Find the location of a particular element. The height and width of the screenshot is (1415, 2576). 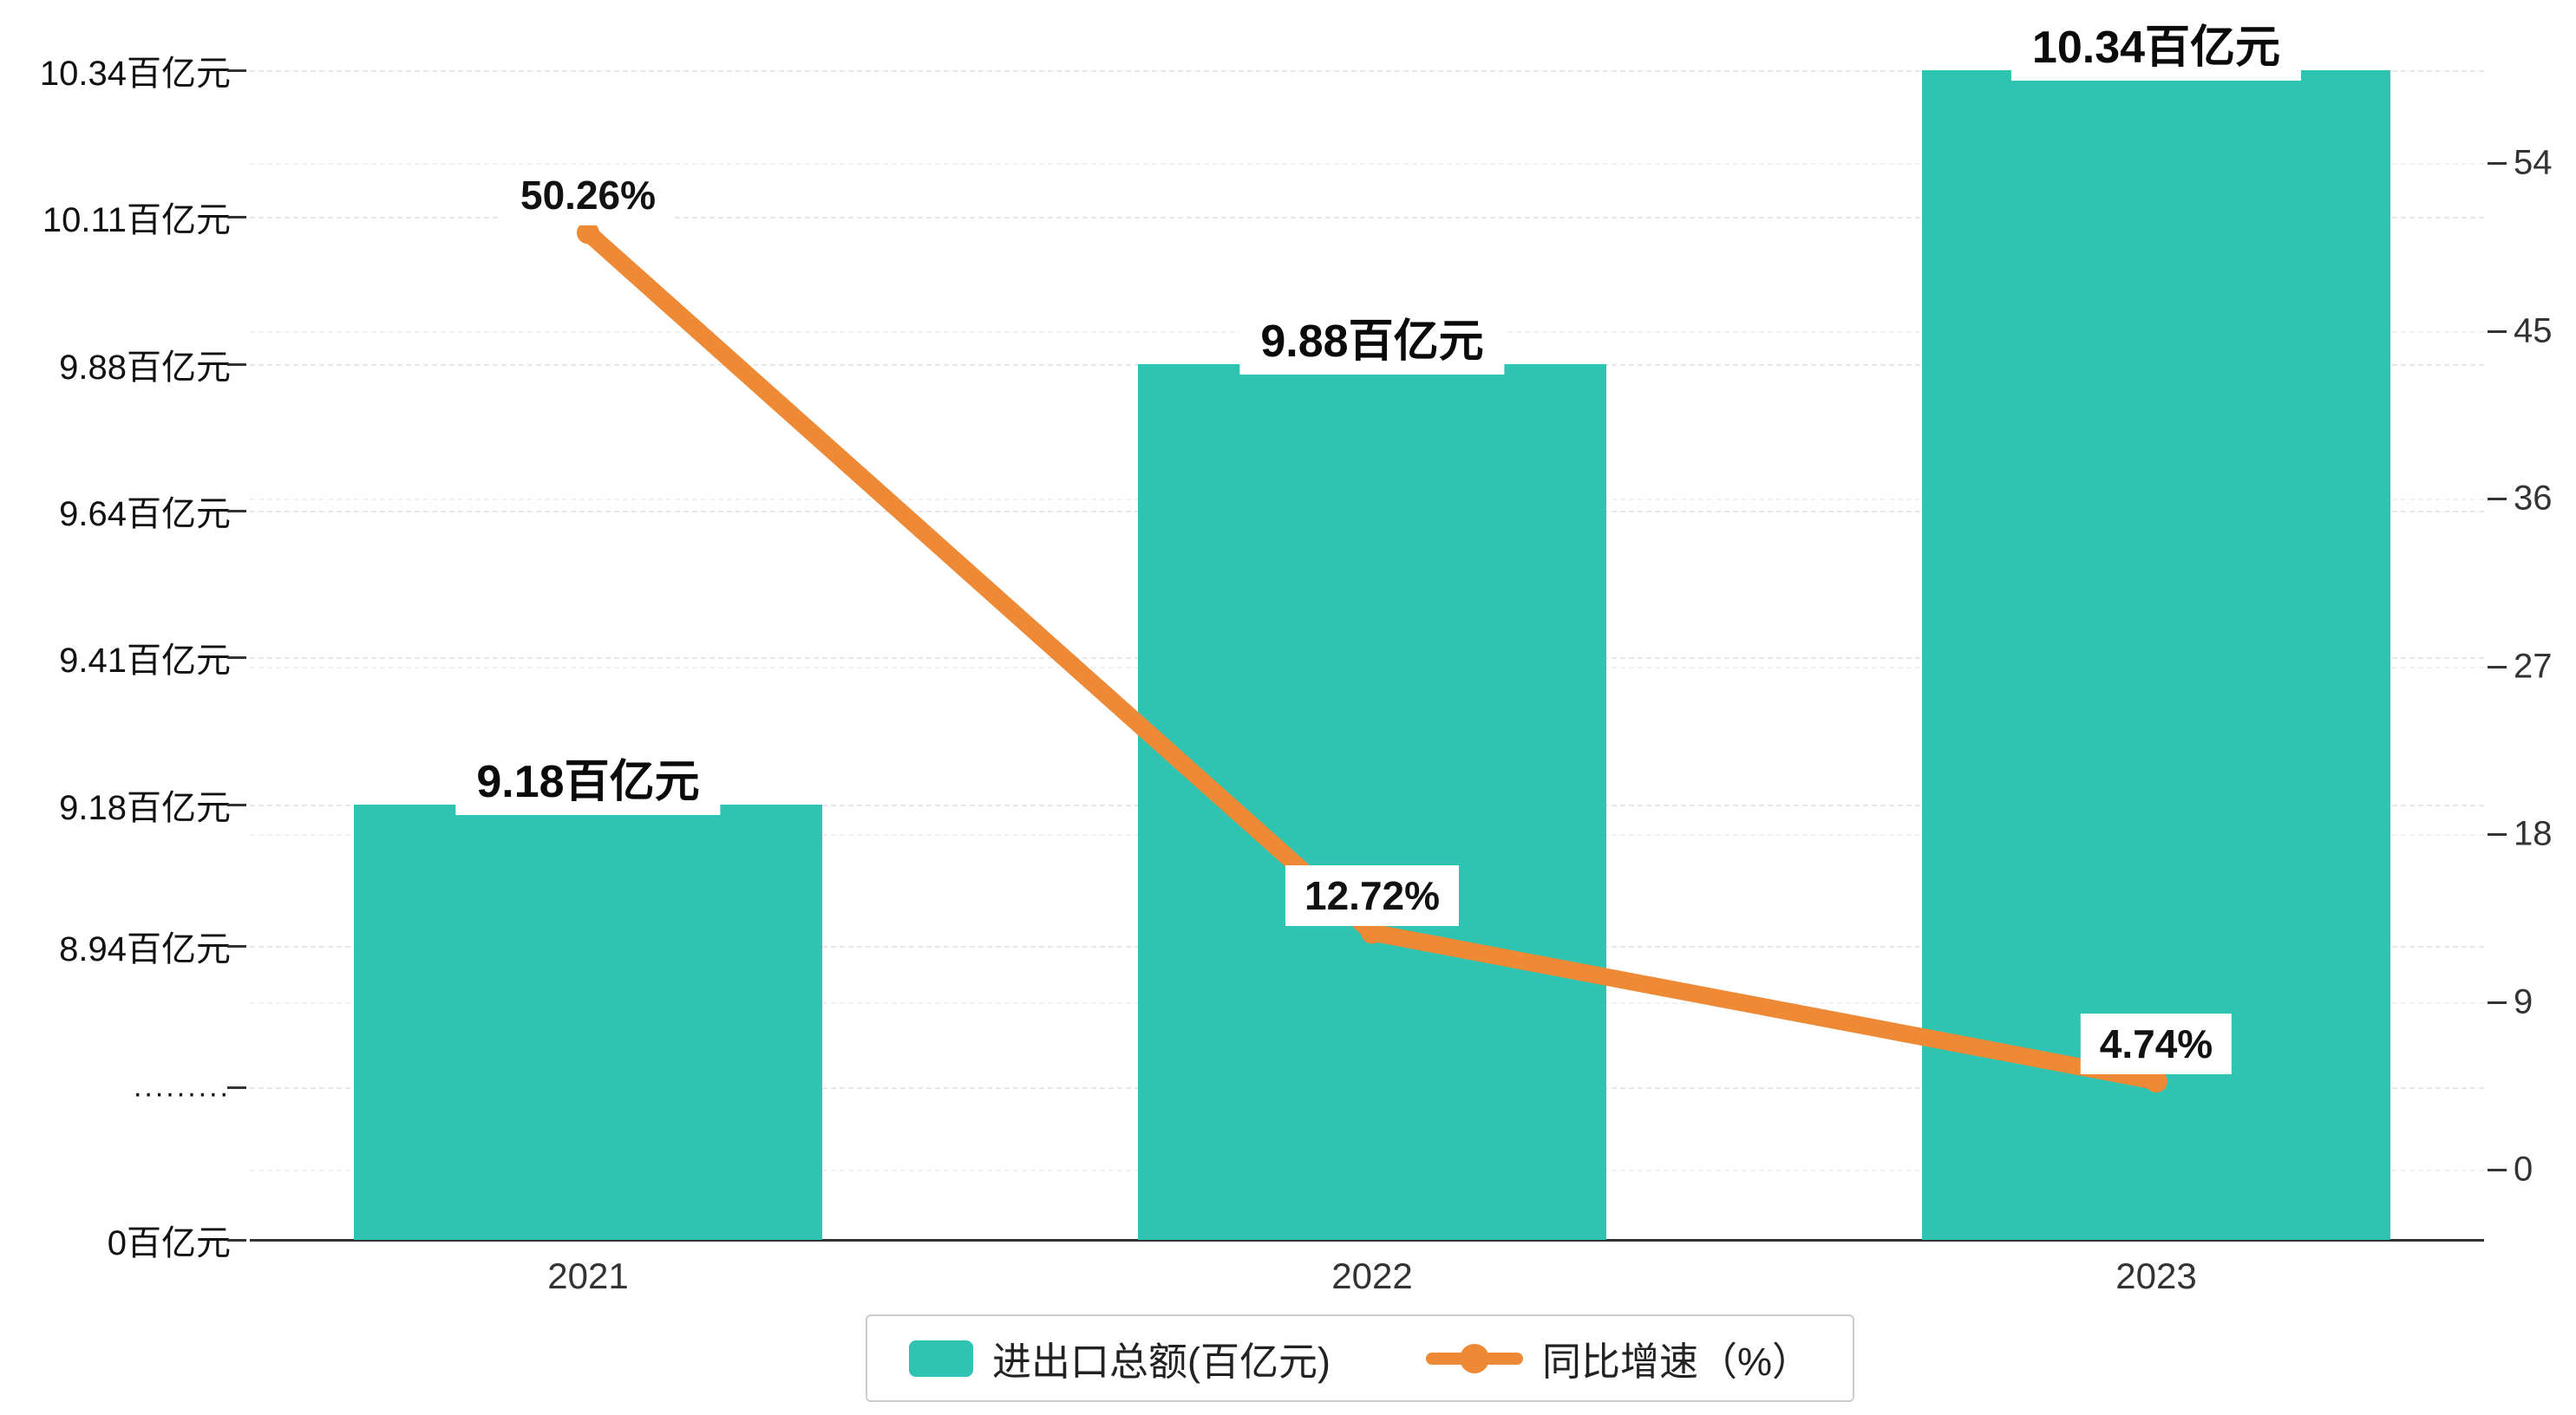

legend-item-bar-series: 进出口总额(百亿元) is located at coordinates (1119, 1358).